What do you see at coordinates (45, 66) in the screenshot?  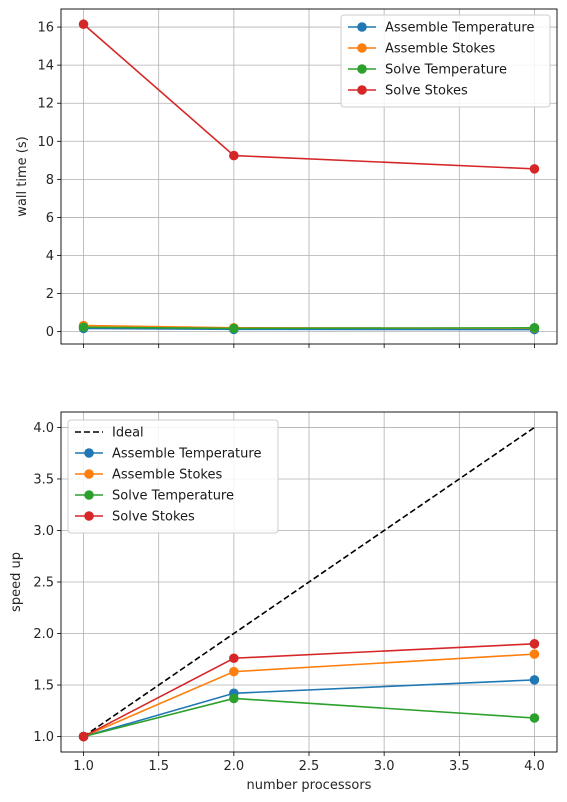 I see `y-tick-label: 14` at bounding box center [45, 66].